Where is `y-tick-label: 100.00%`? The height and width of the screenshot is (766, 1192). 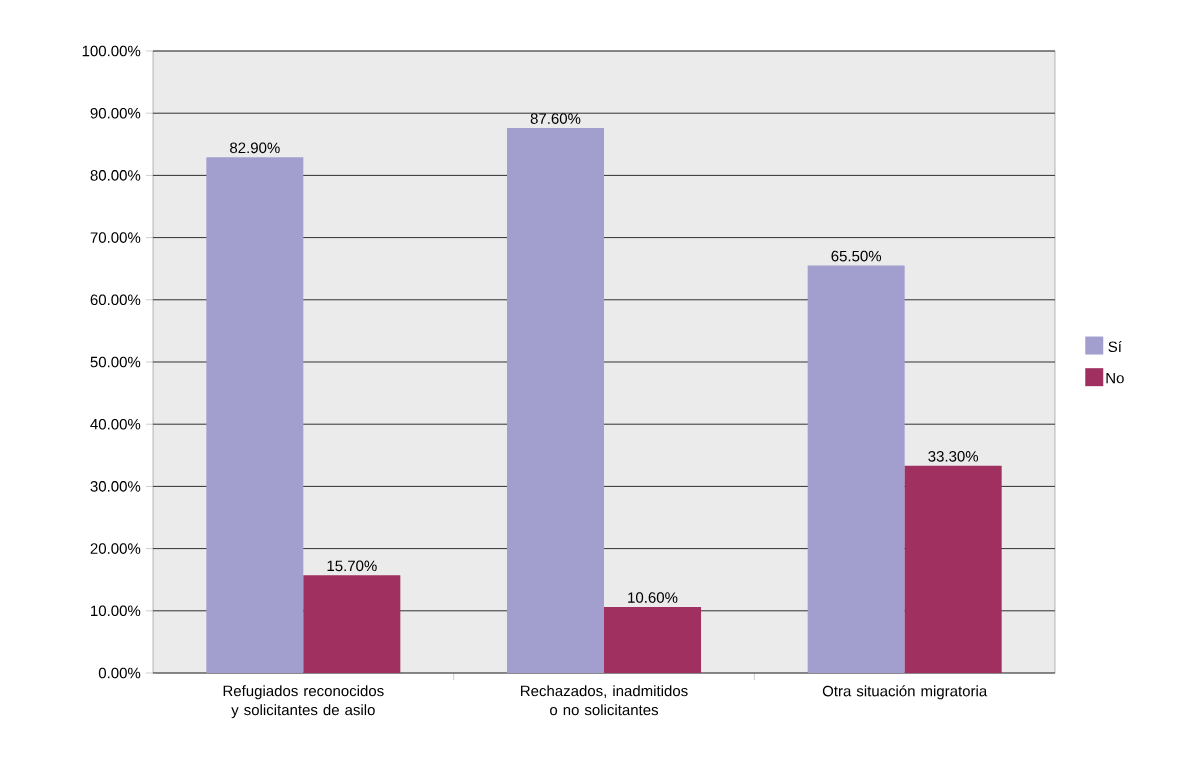
y-tick-label: 100.00% is located at coordinates (111, 51).